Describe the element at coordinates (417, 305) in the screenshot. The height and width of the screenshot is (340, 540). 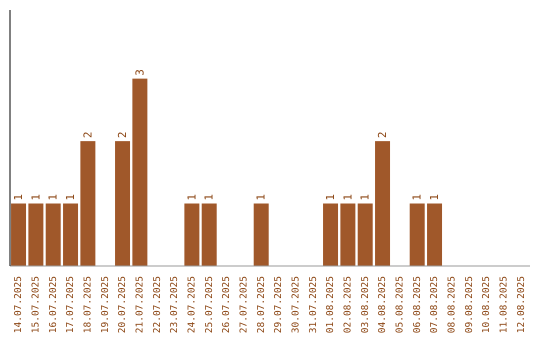
I see `x-tick-label: 06.08.2025` at that location.